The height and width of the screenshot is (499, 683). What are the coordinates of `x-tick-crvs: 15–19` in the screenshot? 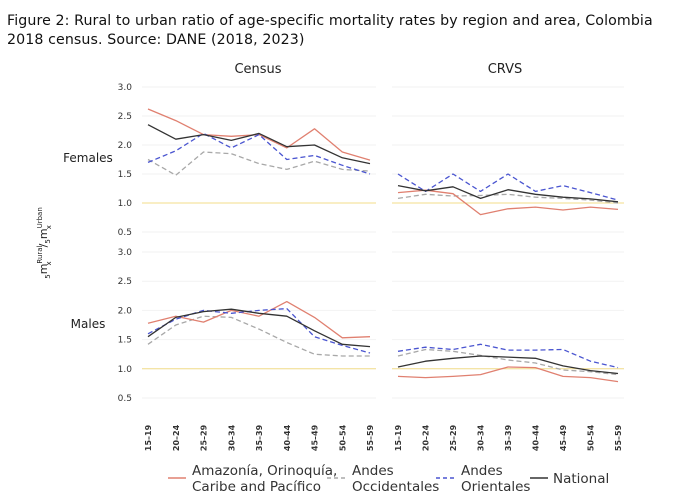 It's located at (398, 437).